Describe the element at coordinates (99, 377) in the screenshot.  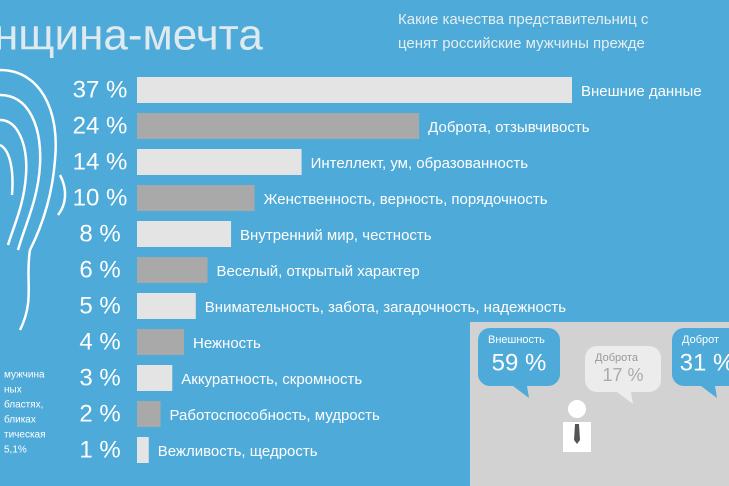
I see `value-label: 3 %` at that location.